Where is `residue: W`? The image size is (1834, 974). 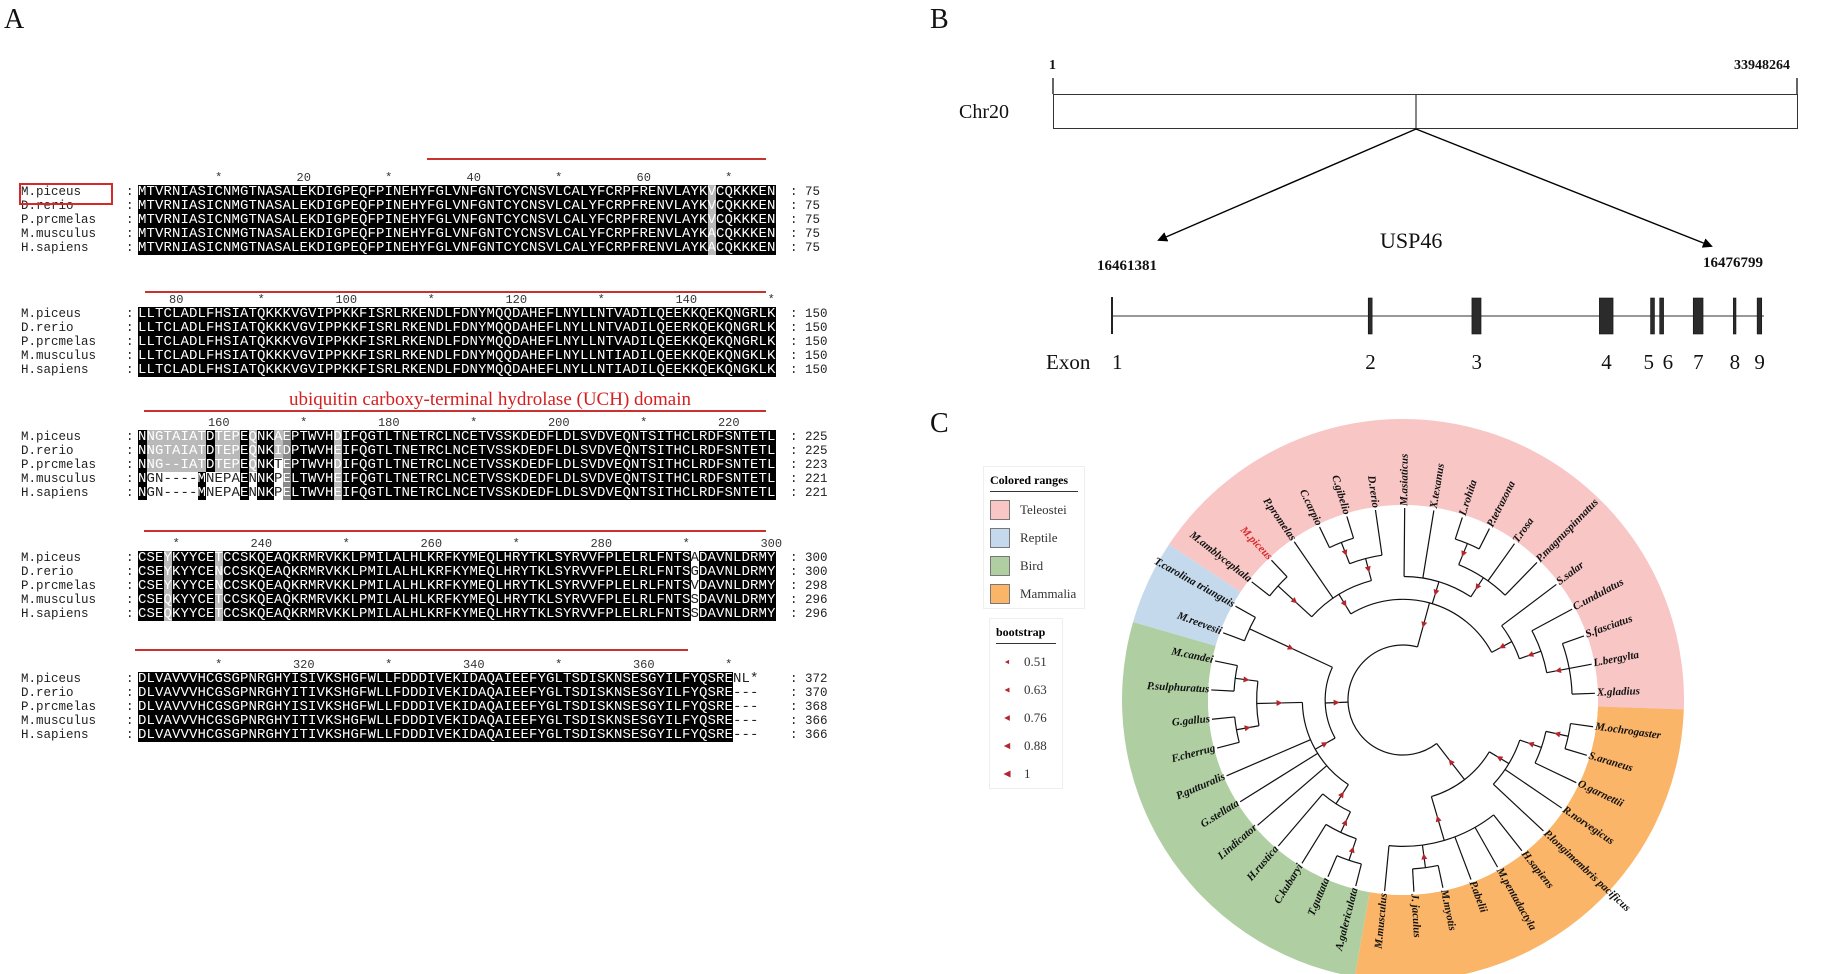 residue: W is located at coordinates (372, 721).